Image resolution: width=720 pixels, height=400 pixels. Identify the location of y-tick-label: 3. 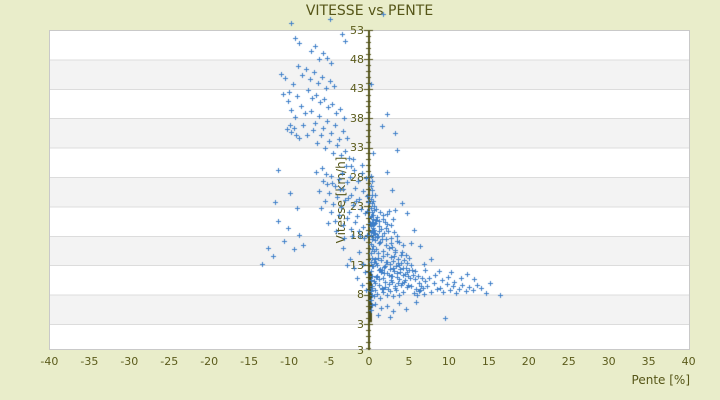
(360, 324).